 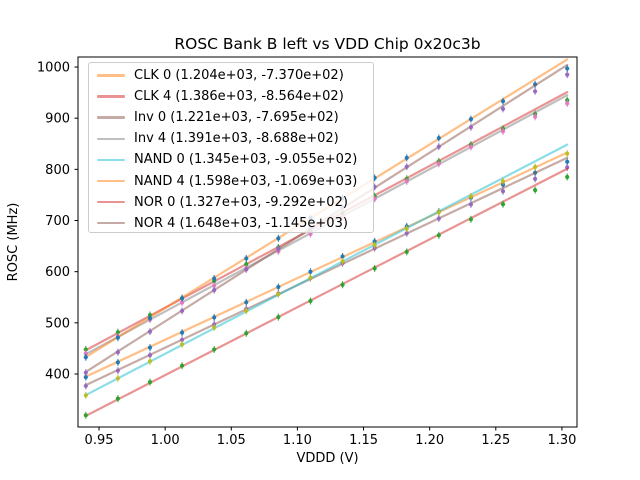 I want to click on legend-item-nor-0: NOR 0 (1.327e+03, -9.292e+02), so click(x=231, y=202).